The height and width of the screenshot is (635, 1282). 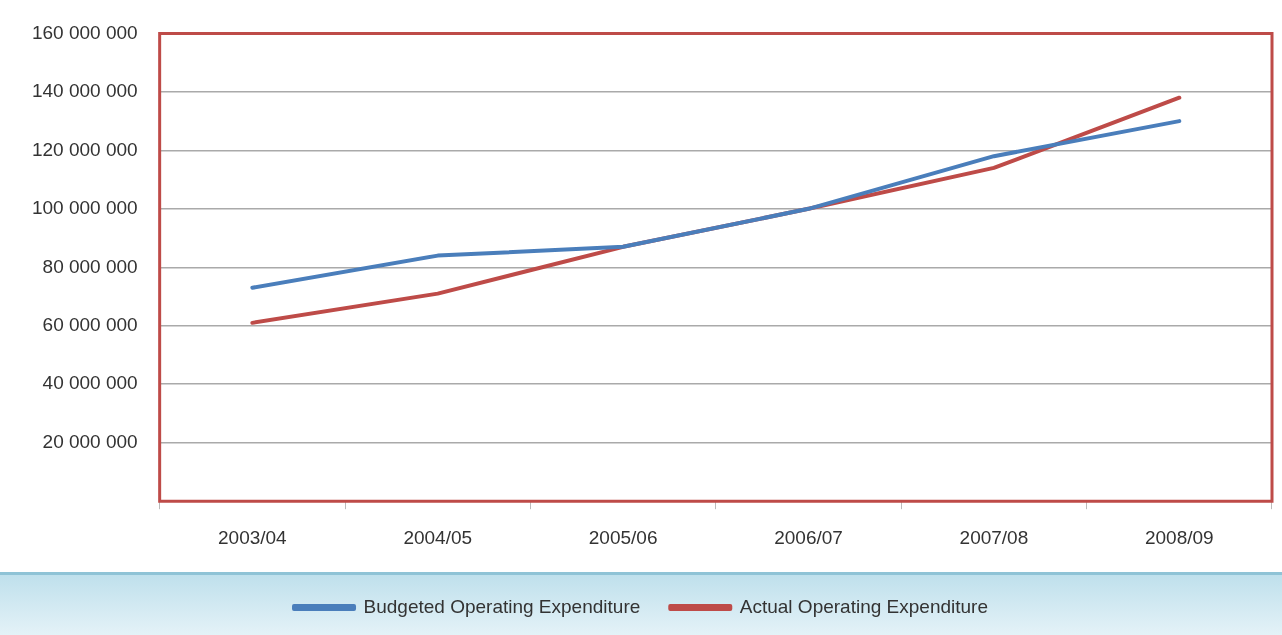 I want to click on x-tick-label: 2007/08, so click(x=994, y=537).